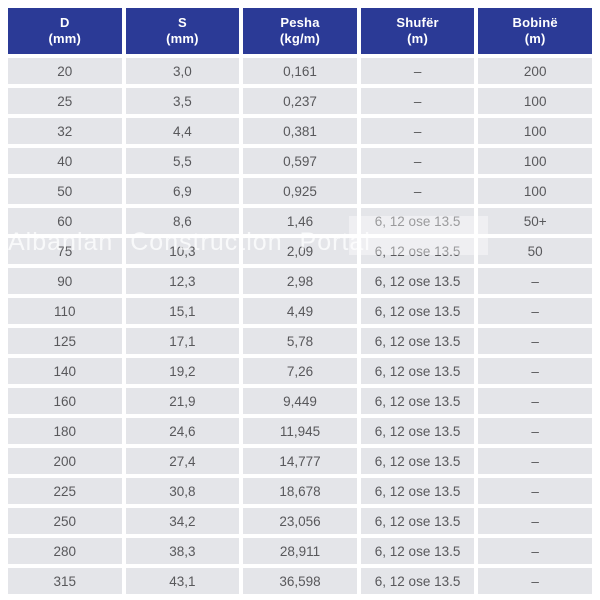  I want to click on table-cell: 32, so click(65, 131).